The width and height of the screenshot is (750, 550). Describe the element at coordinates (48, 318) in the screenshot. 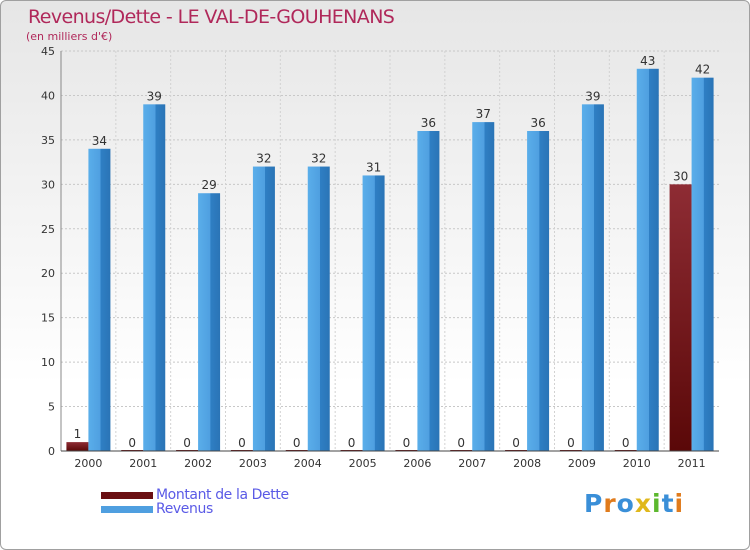

I see `y-tick-label: 15` at that location.